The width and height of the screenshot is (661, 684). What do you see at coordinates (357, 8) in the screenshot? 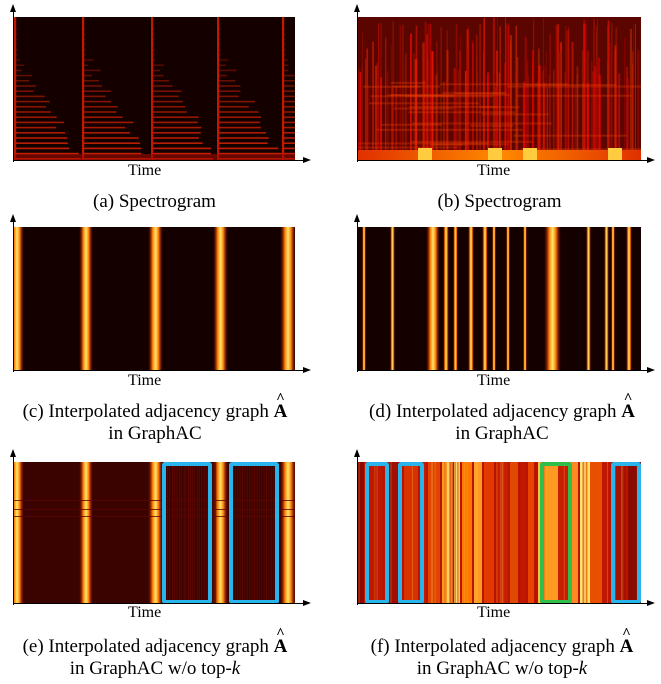
I see `y-axis-arrow-icon` at bounding box center [357, 8].